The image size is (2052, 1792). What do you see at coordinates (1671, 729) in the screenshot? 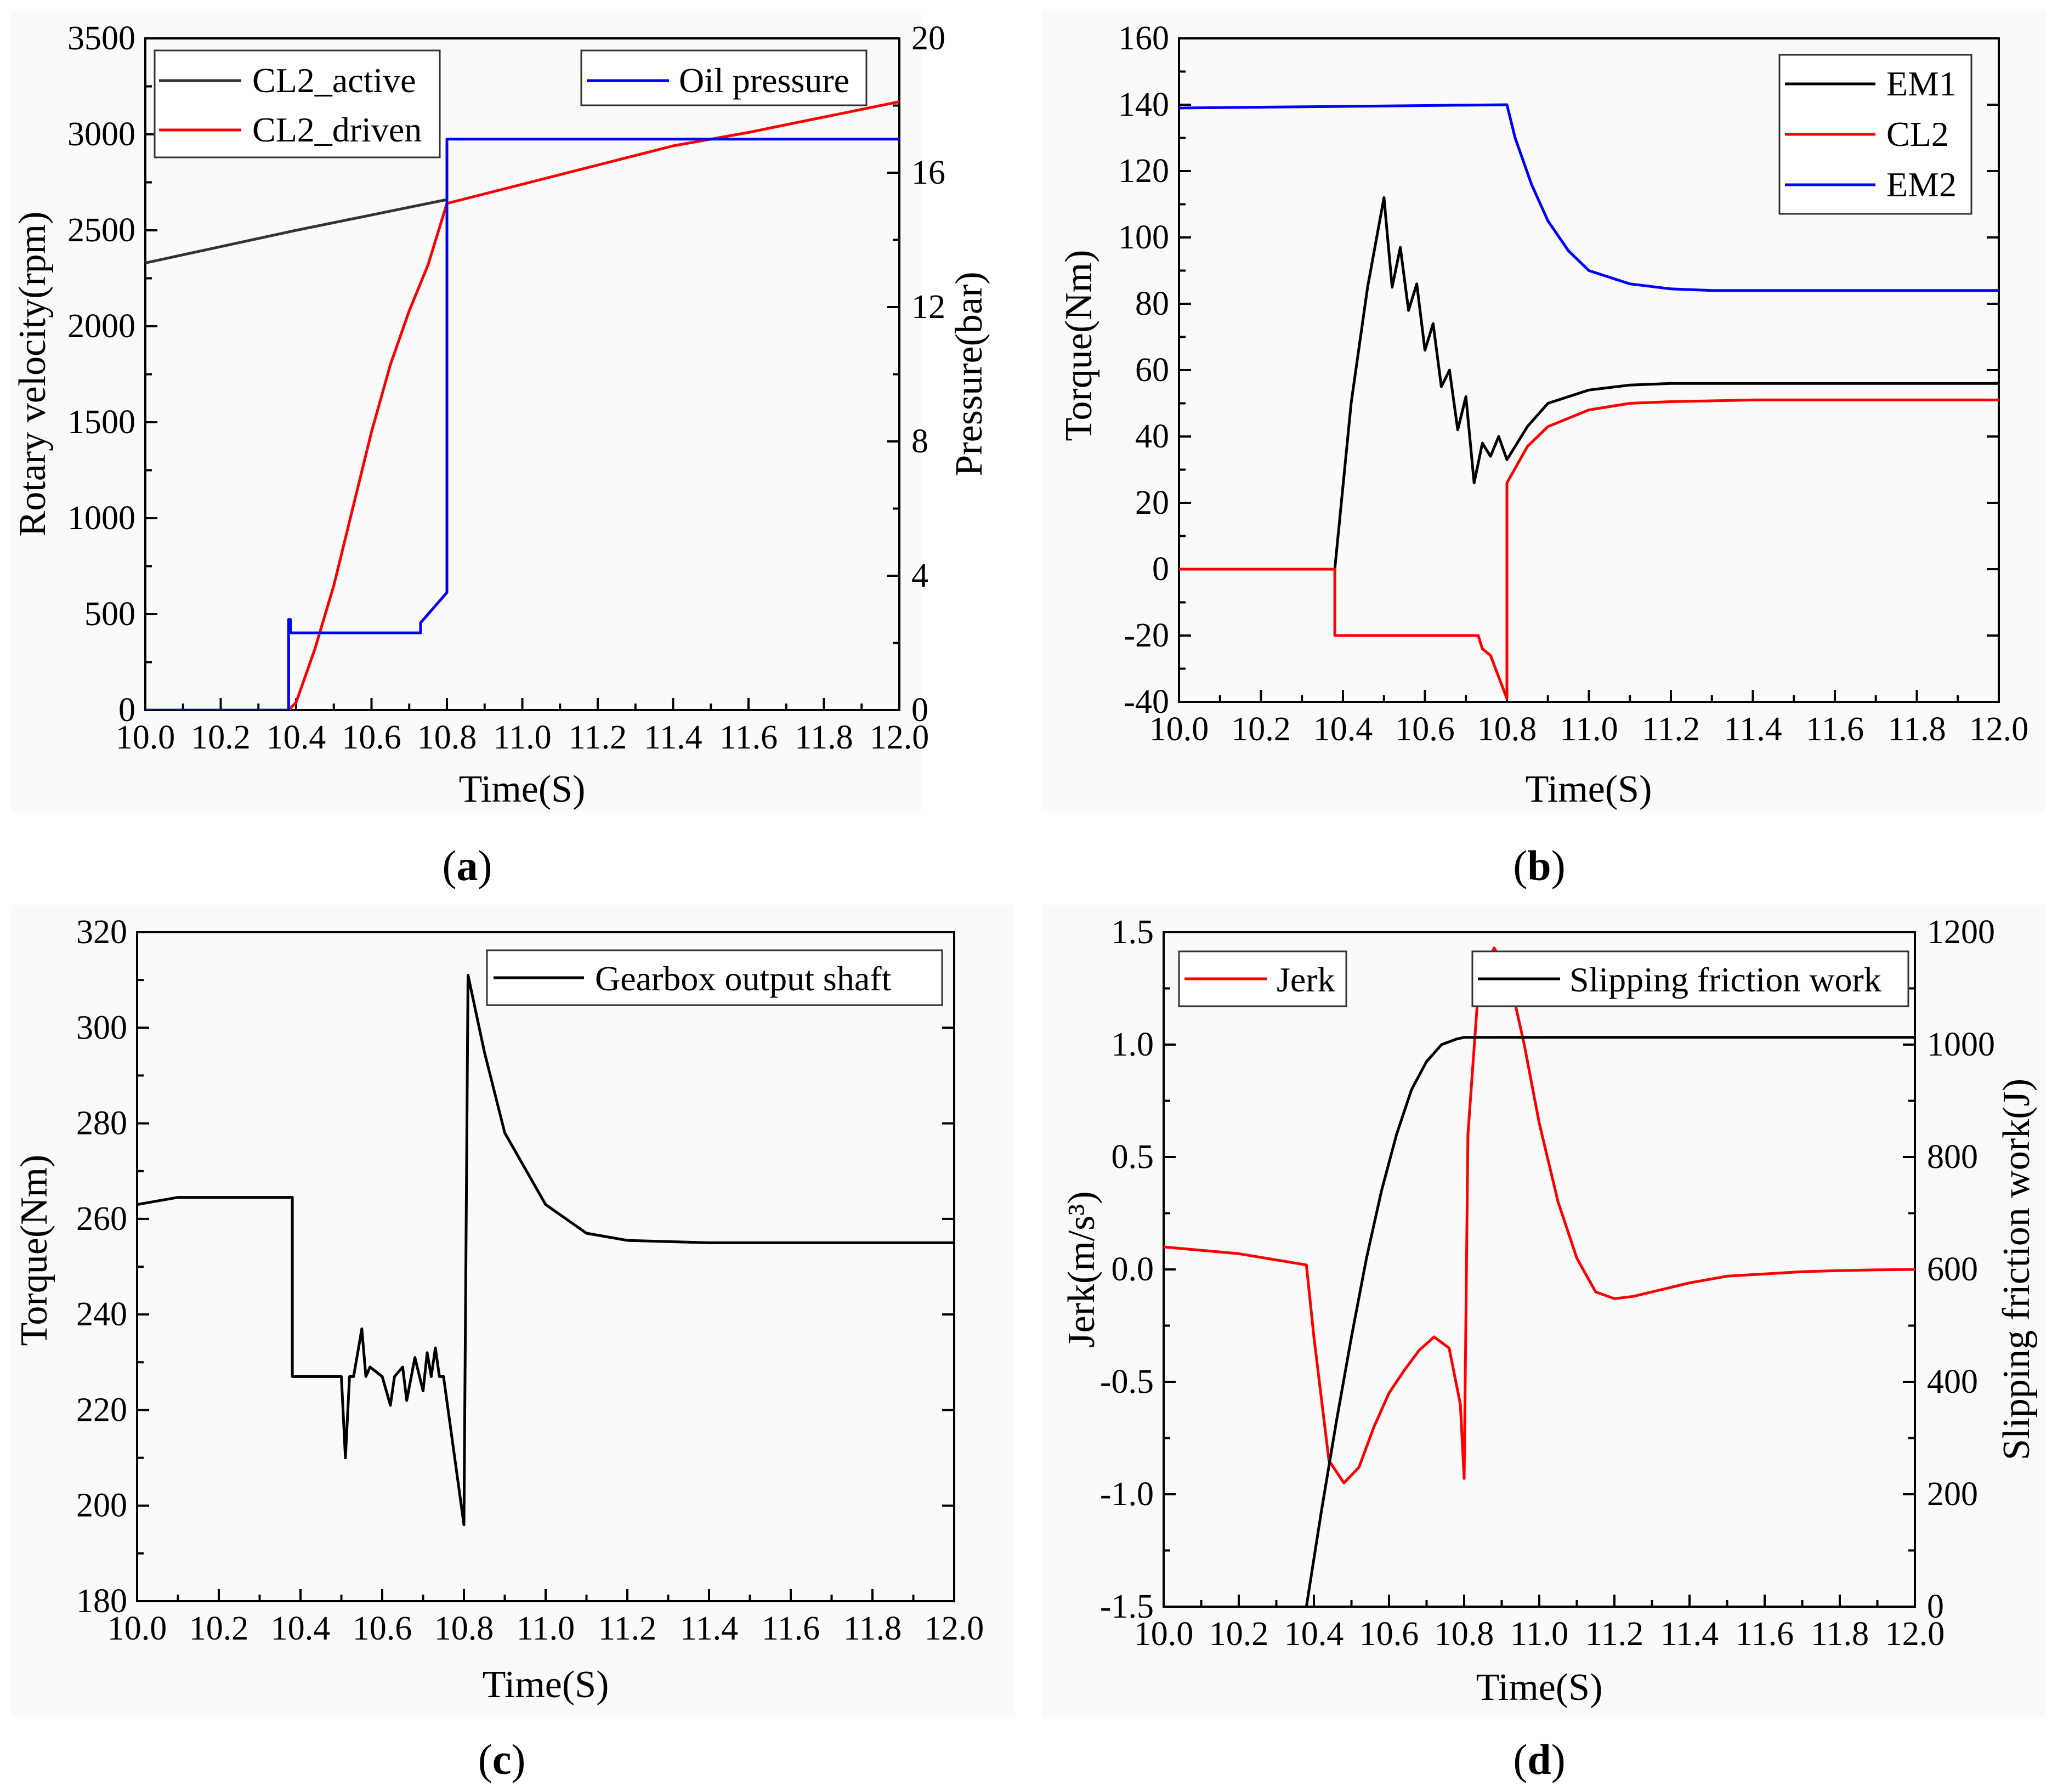
I see `panel-b-x-tick-label: 11.2` at bounding box center [1671, 729].